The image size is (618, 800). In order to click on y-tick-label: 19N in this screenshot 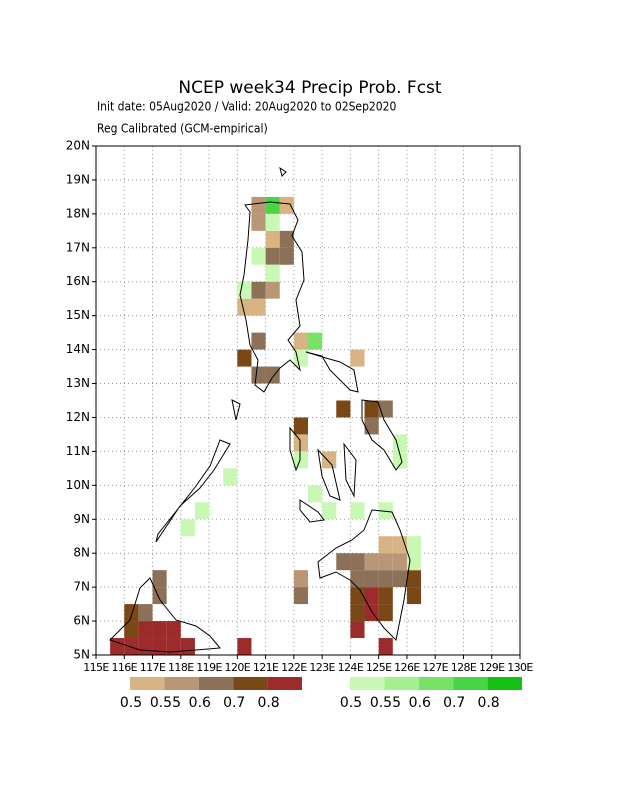, I will do `click(78, 179)`.